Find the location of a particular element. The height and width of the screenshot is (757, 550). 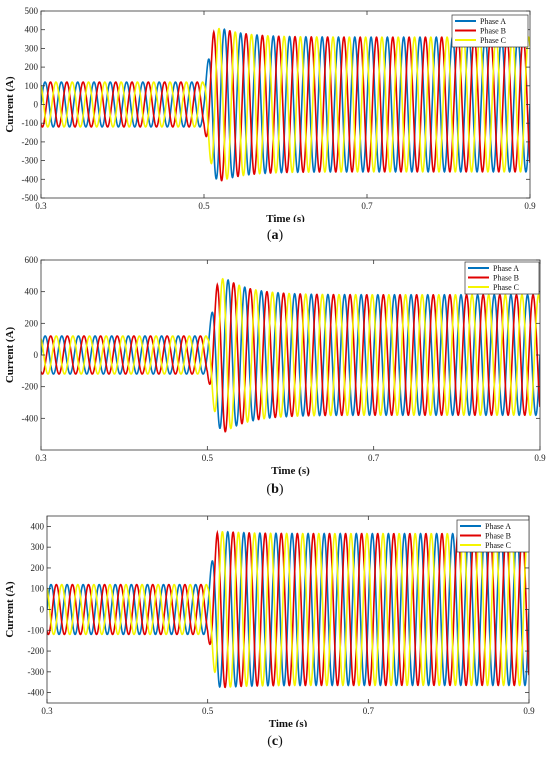

y-tick-label: 500 is located at coordinates (32, 11).